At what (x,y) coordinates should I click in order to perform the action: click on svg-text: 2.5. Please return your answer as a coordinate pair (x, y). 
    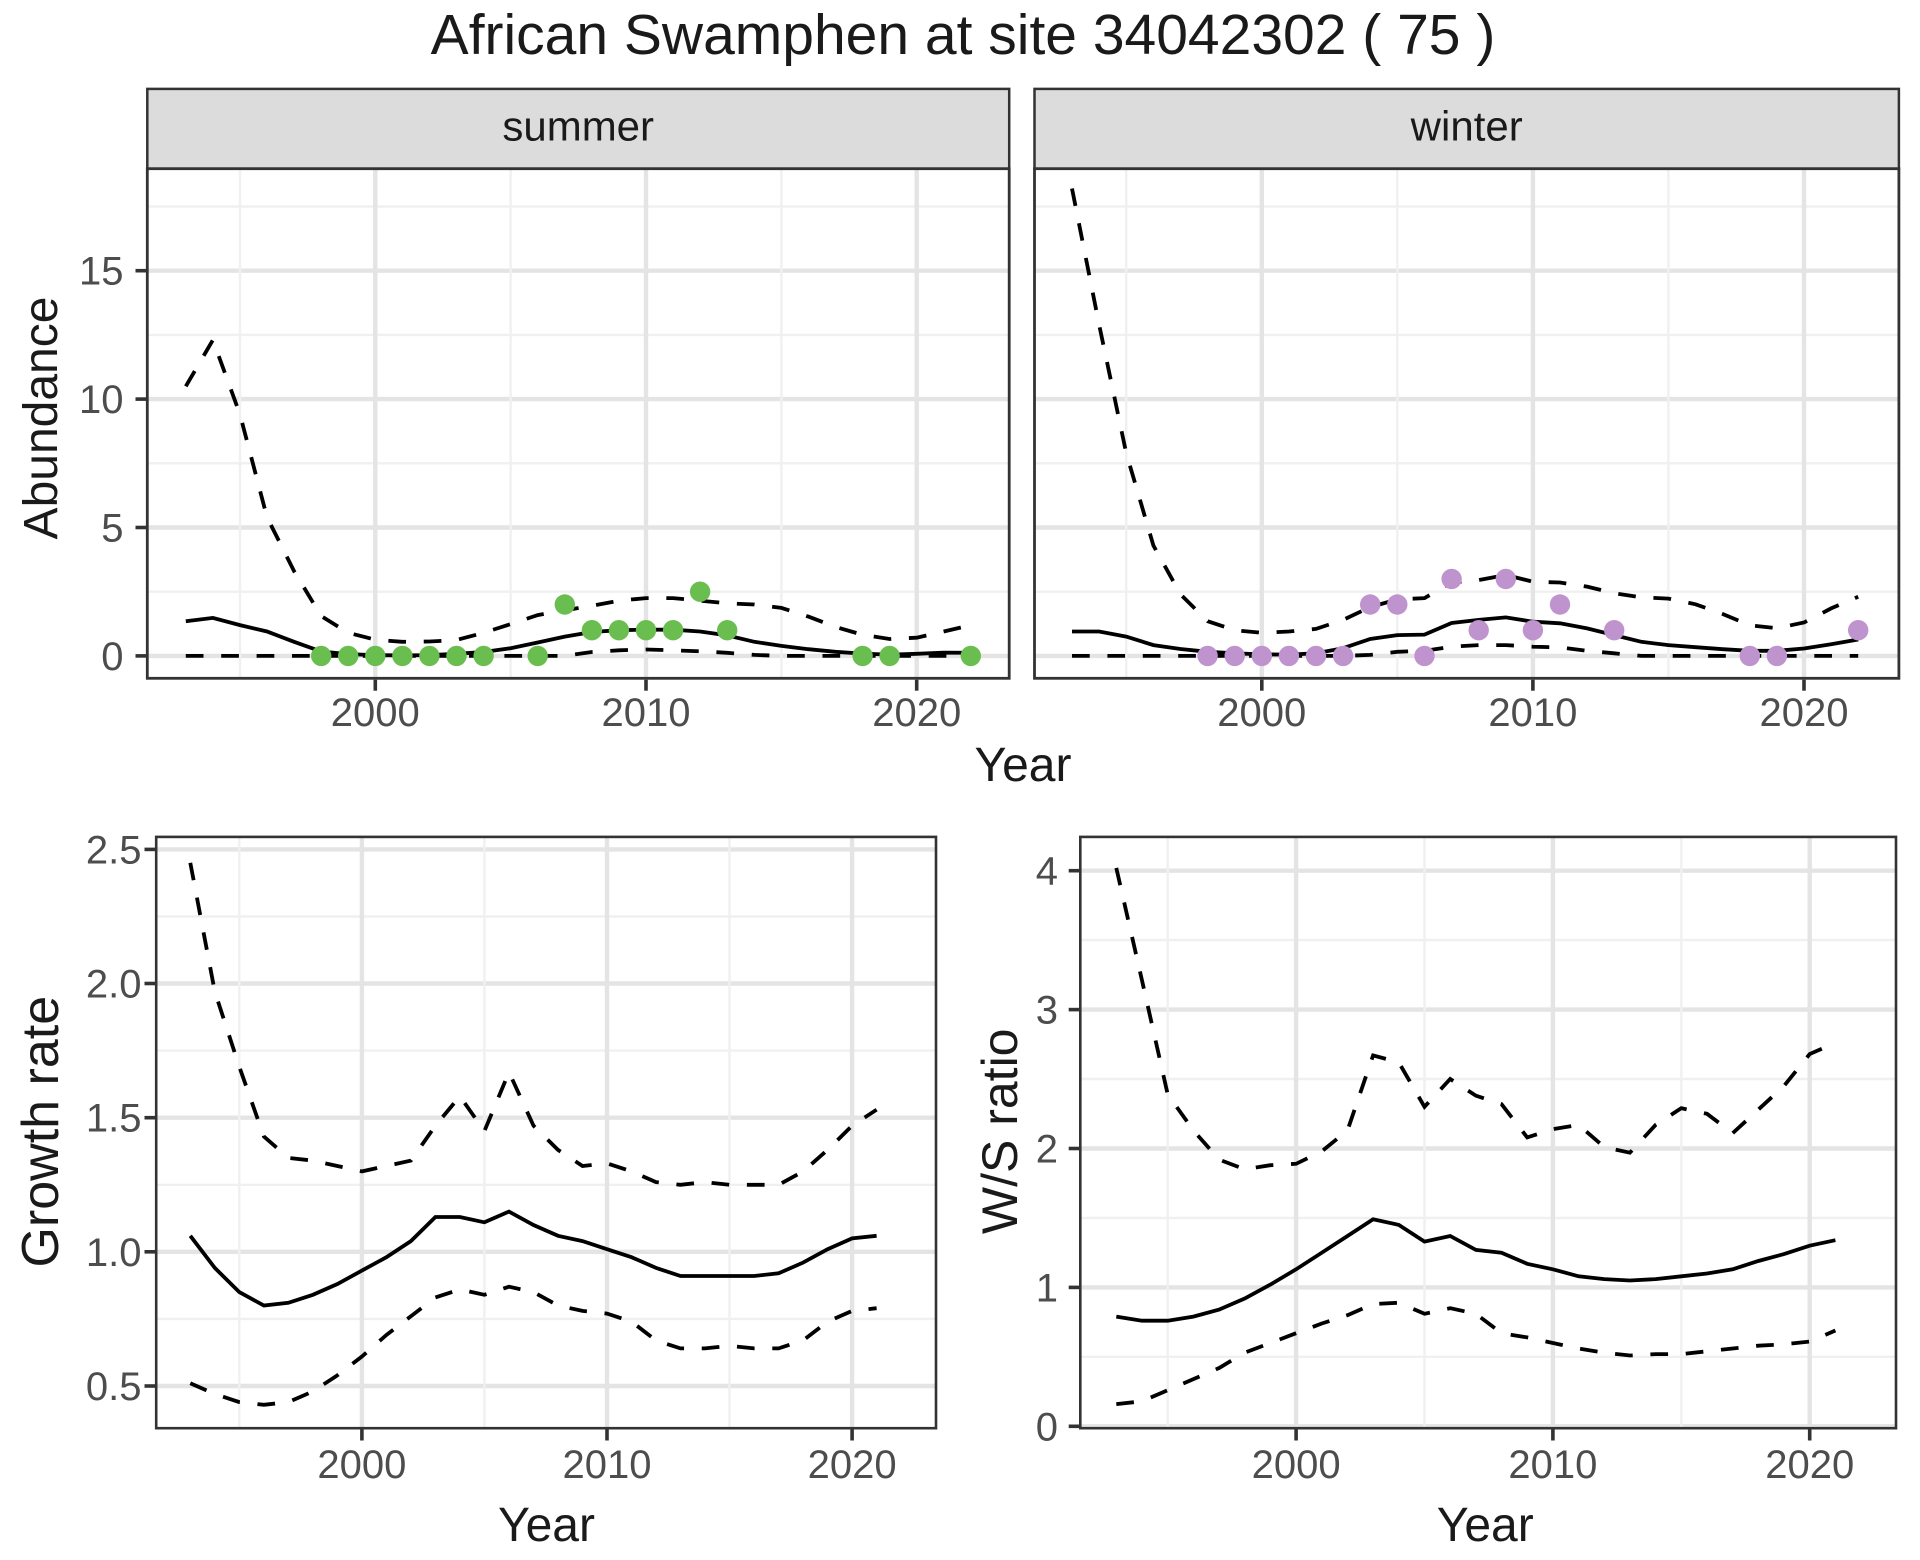
    Looking at the image, I should click on (114, 850).